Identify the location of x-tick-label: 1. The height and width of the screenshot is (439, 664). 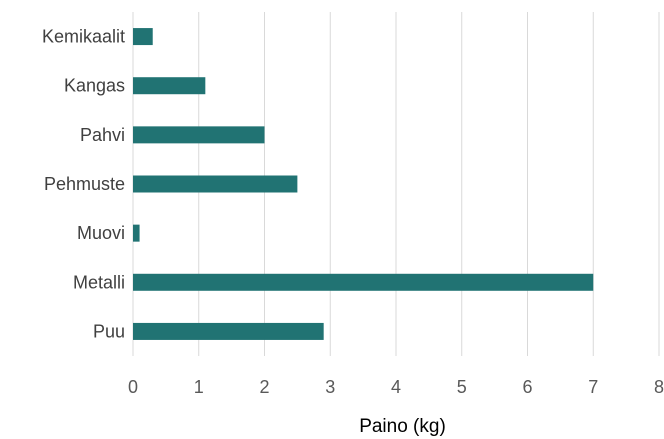
(199, 387).